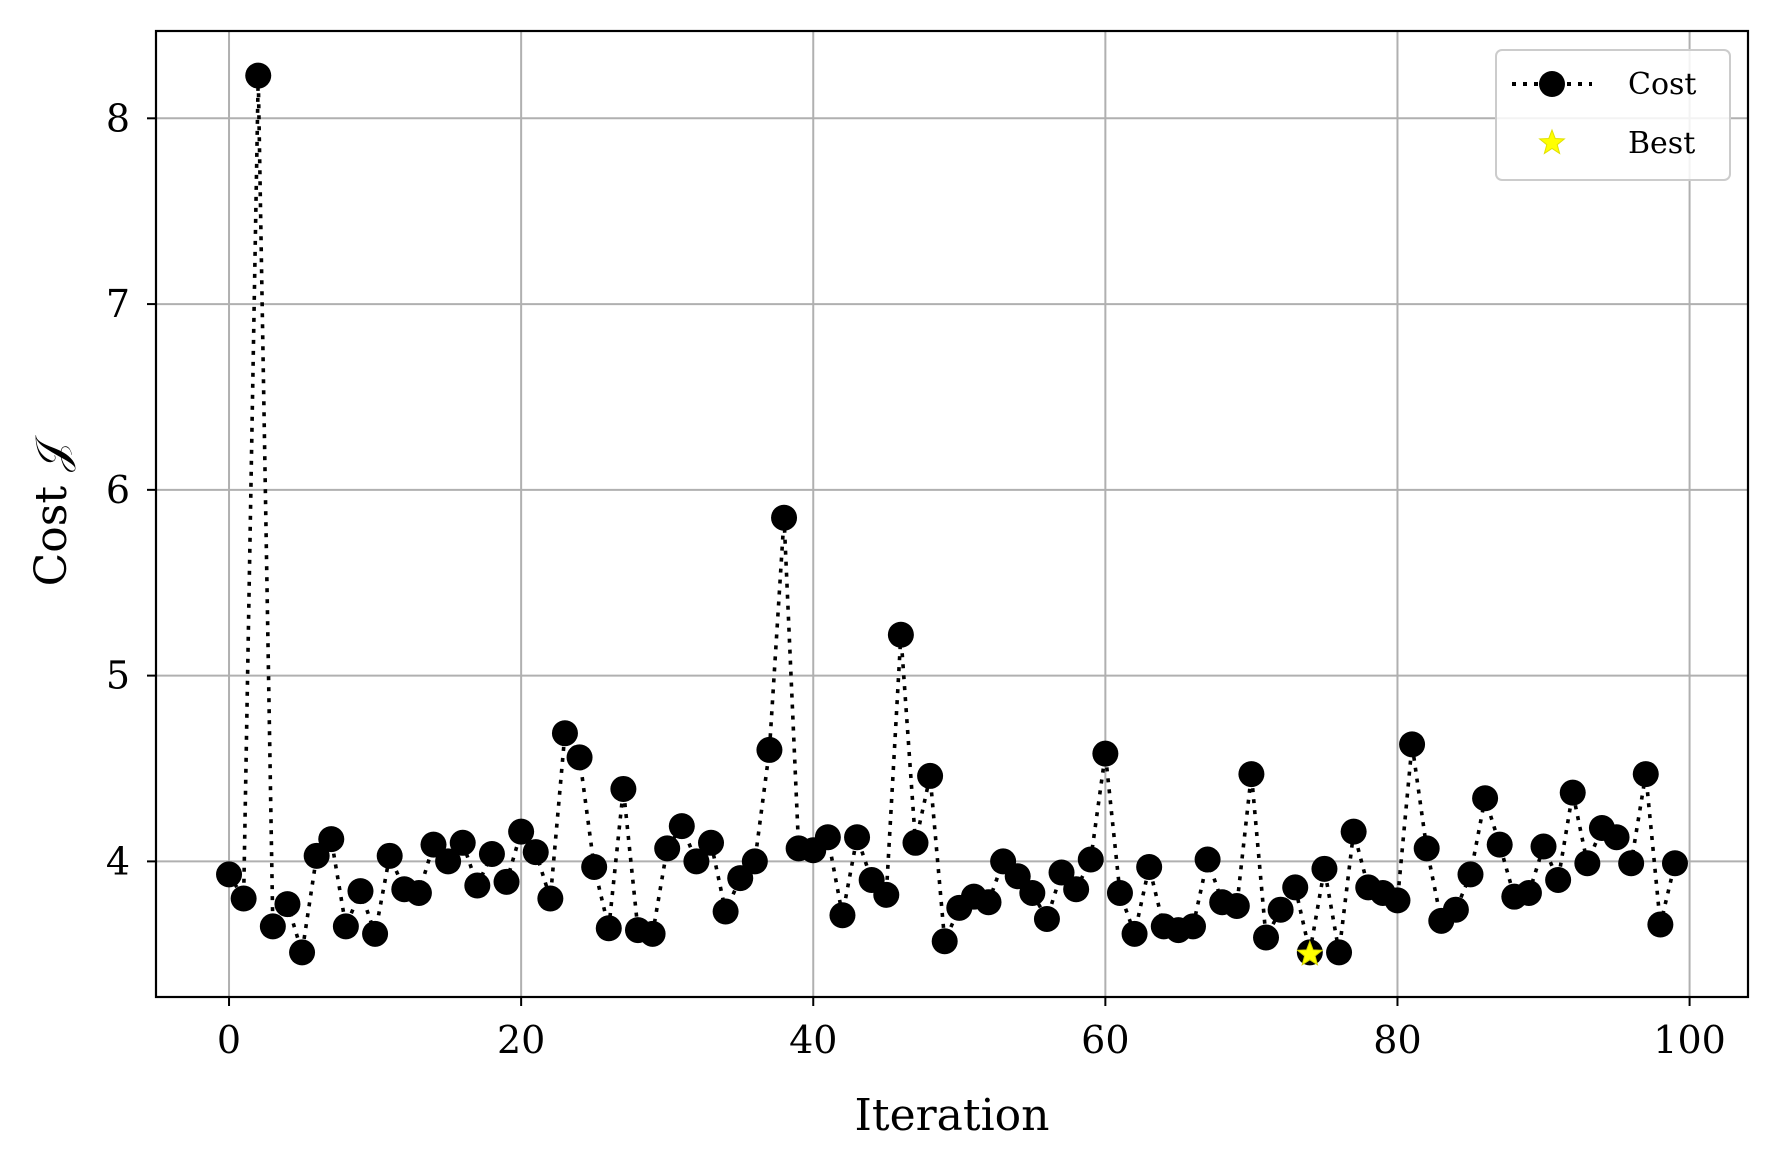 The width and height of the screenshot is (1770, 1170). Describe the element at coordinates (1397, 1040) in the screenshot. I see `x-tick-label: 80` at that location.